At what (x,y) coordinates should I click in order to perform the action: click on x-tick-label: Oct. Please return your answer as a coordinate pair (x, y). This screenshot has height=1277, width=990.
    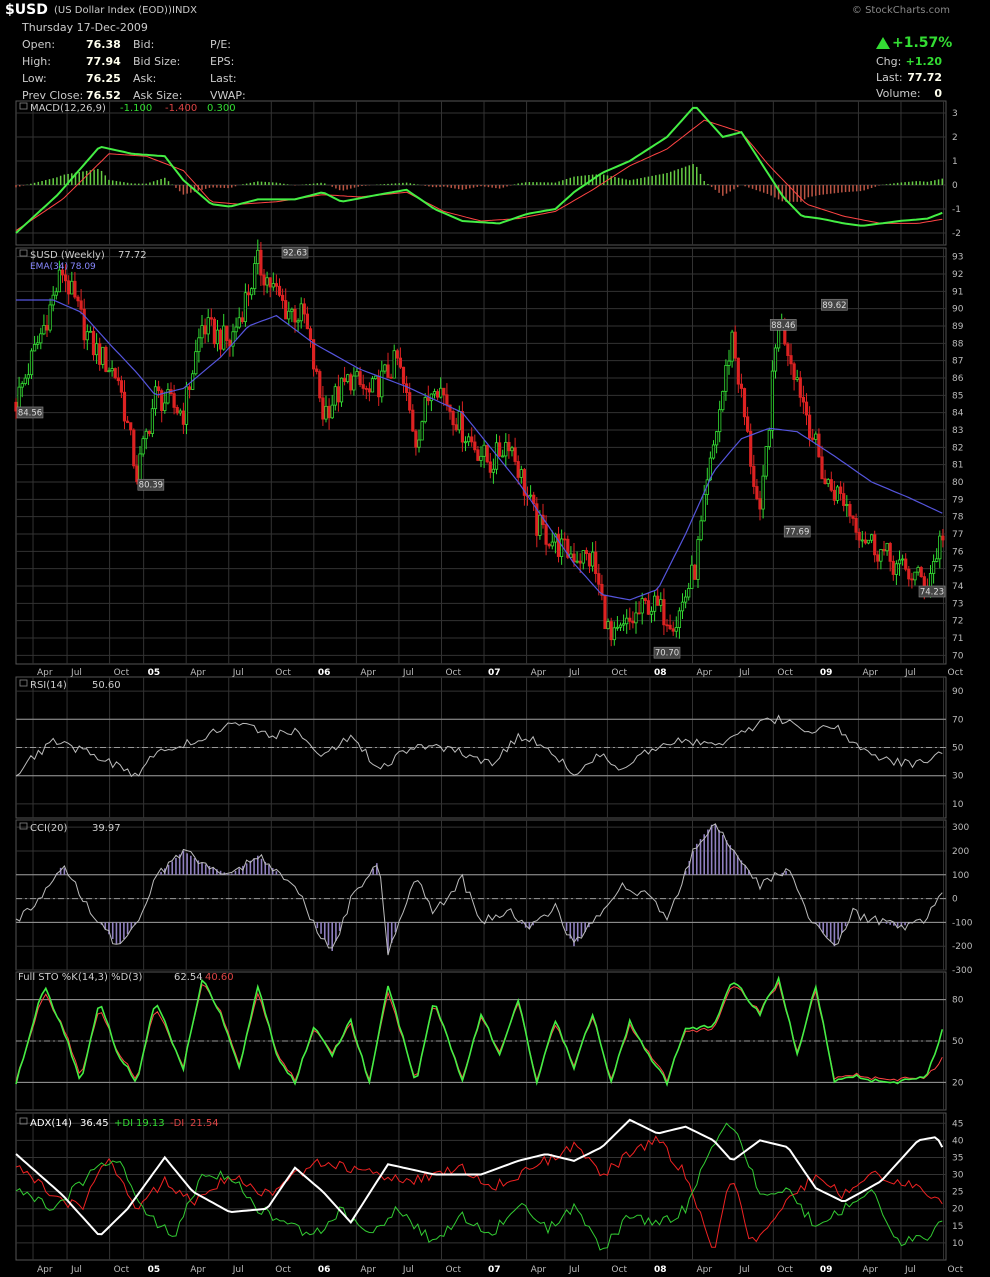
    Looking at the image, I should click on (453, 1270).